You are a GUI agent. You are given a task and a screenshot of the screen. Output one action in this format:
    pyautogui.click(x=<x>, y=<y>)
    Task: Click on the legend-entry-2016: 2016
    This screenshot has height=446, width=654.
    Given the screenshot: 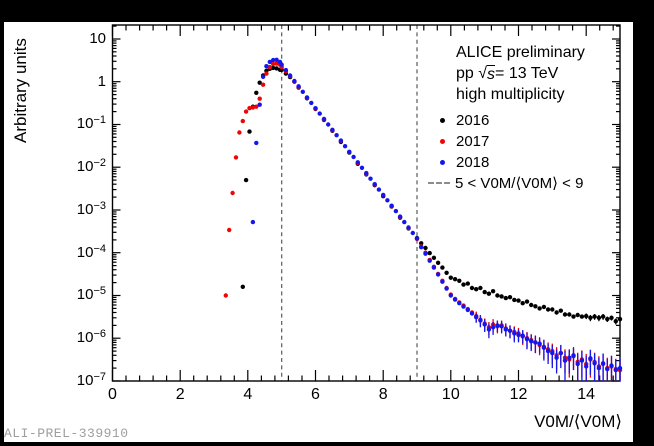 What is the action you would take?
    pyautogui.click(x=458, y=120)
    